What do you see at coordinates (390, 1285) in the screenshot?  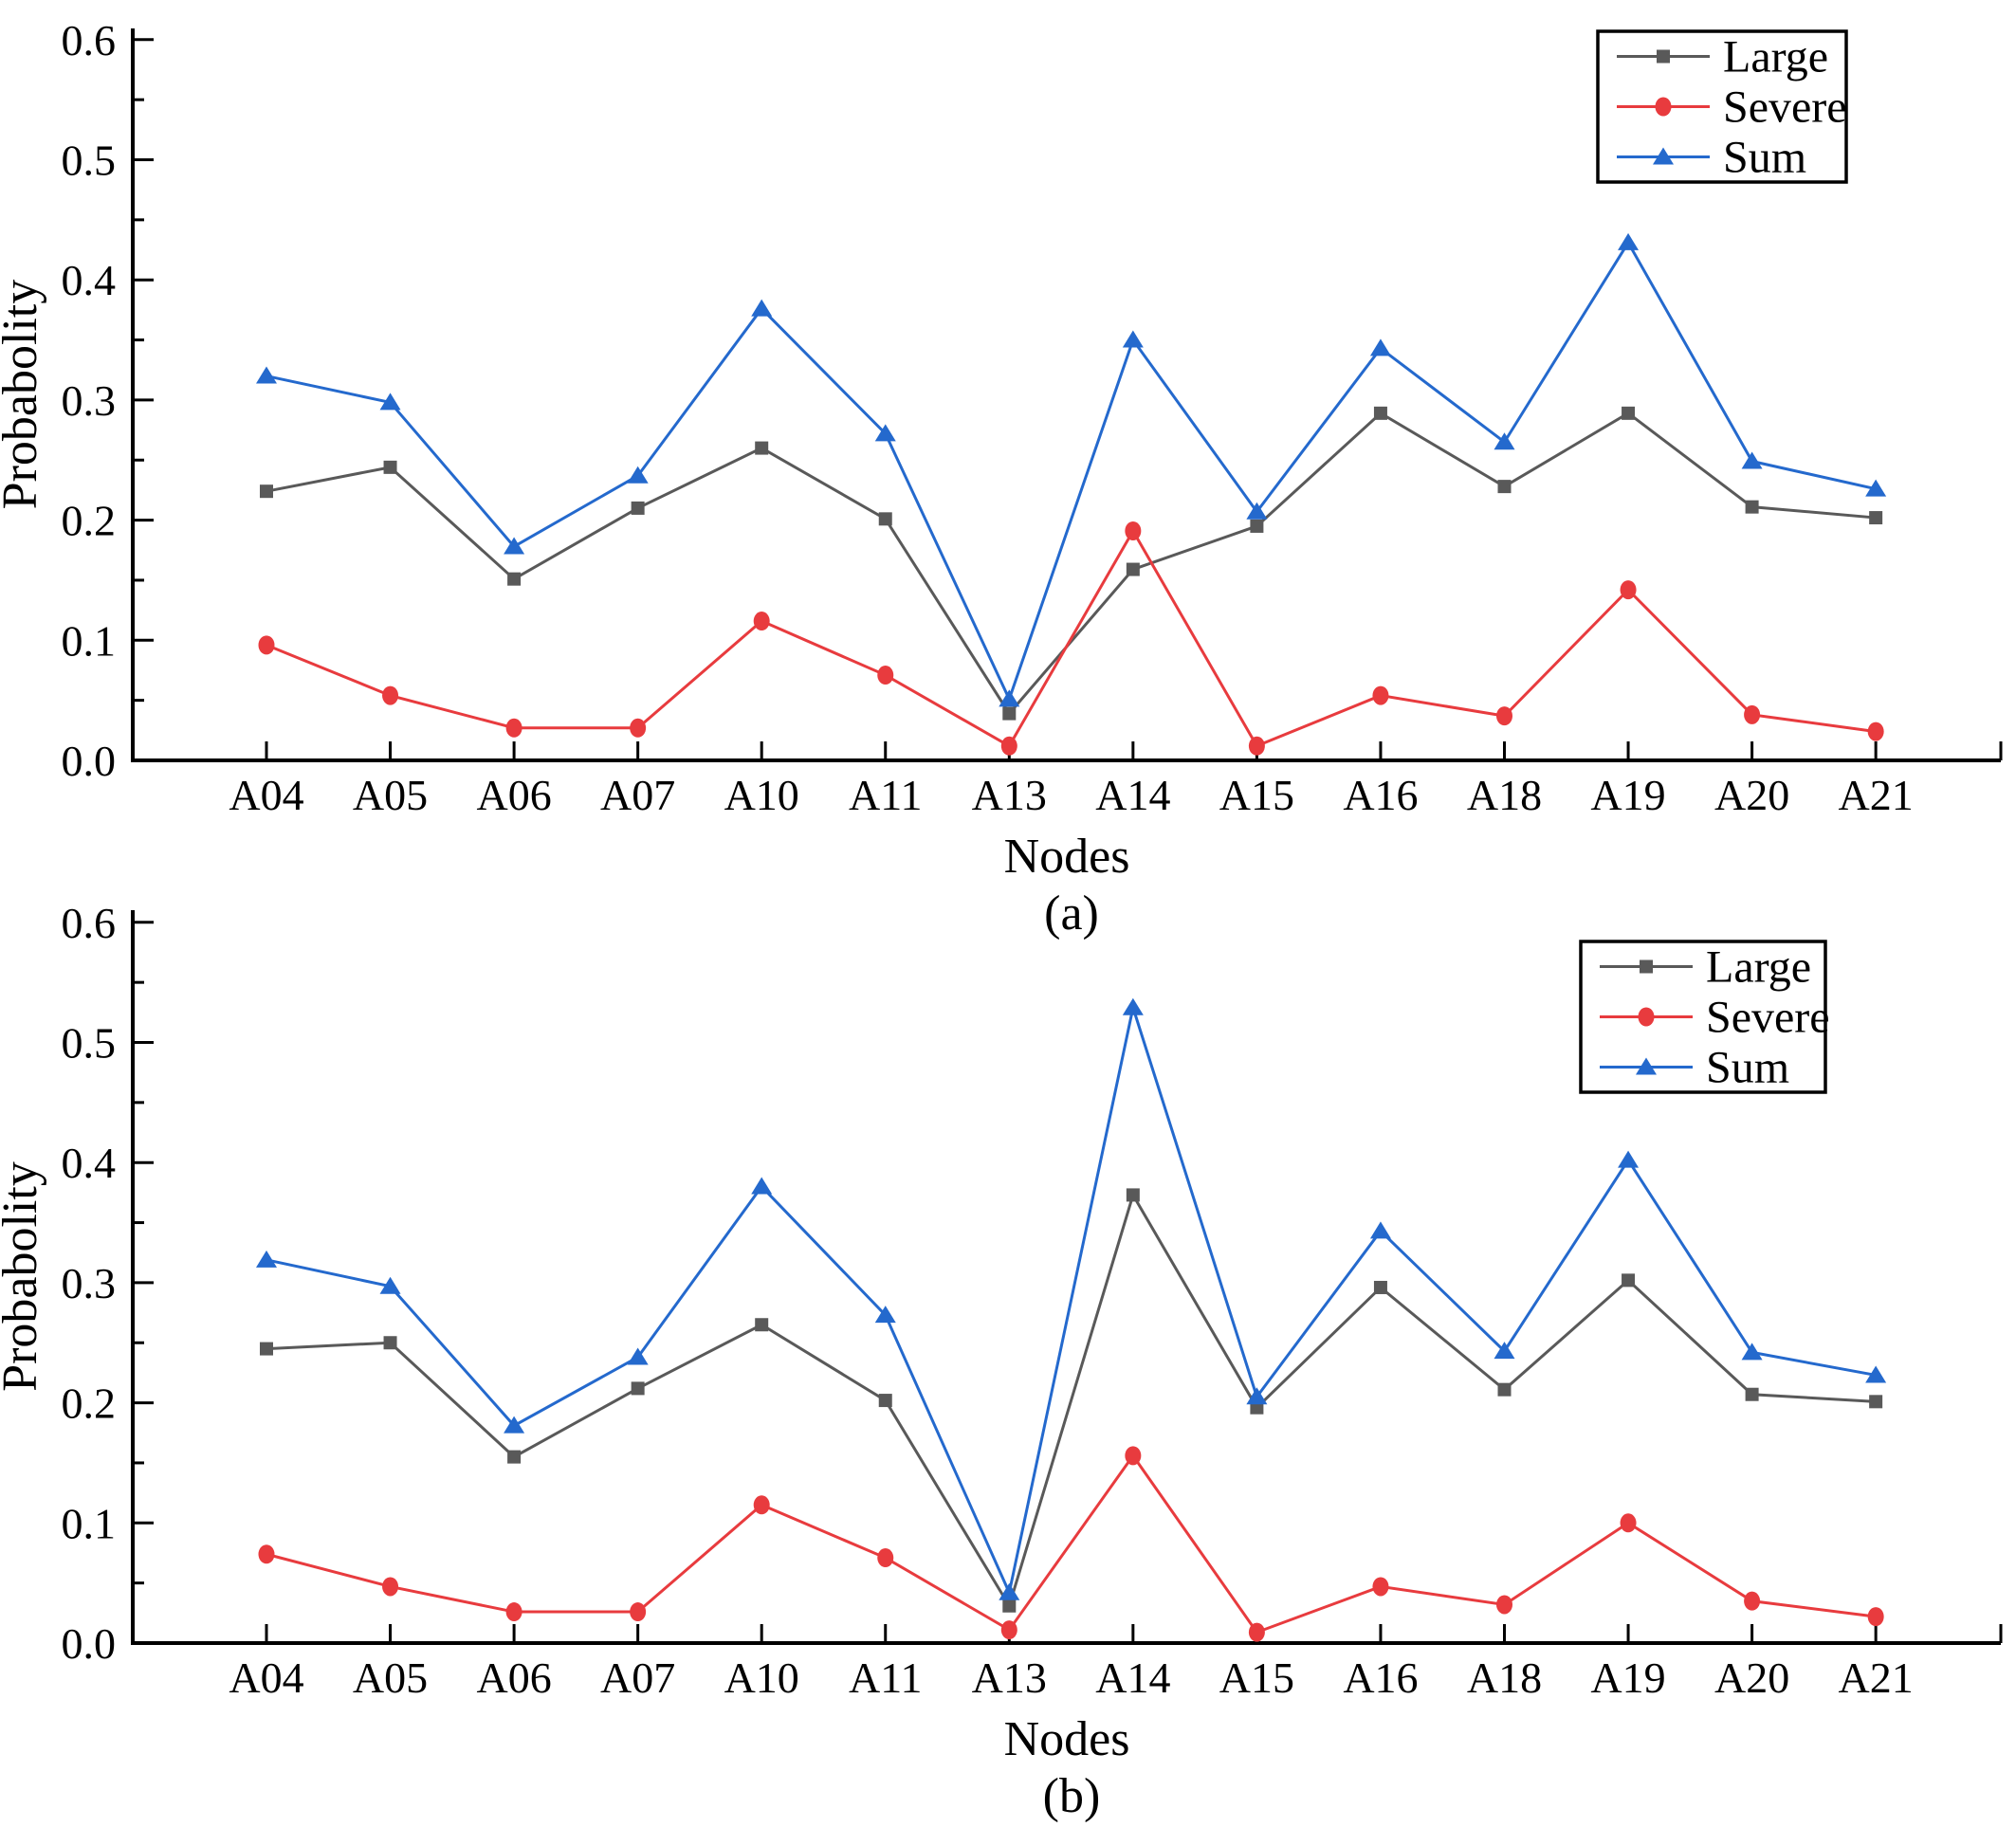 I see `data-point-sum-A05-b` at bounding box center [390, 1285].